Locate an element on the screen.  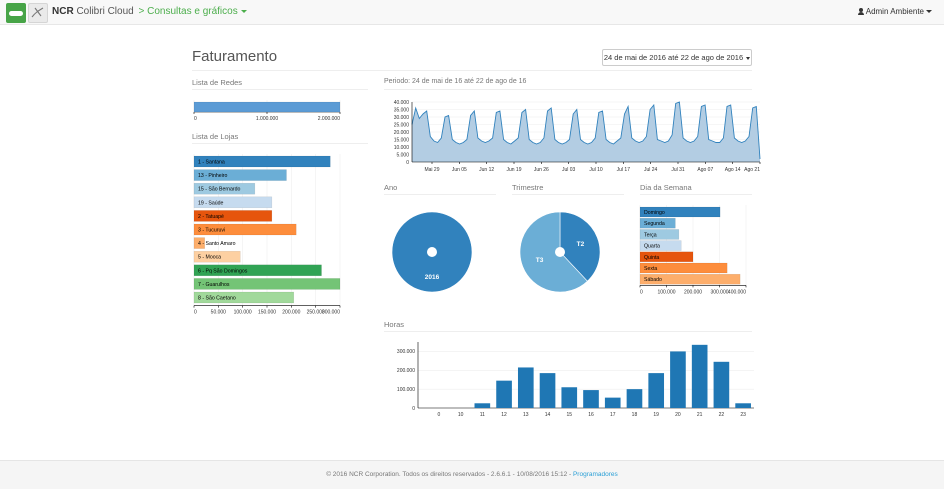
y-tick-label: 35.000 is located at coordinates (402, 110).